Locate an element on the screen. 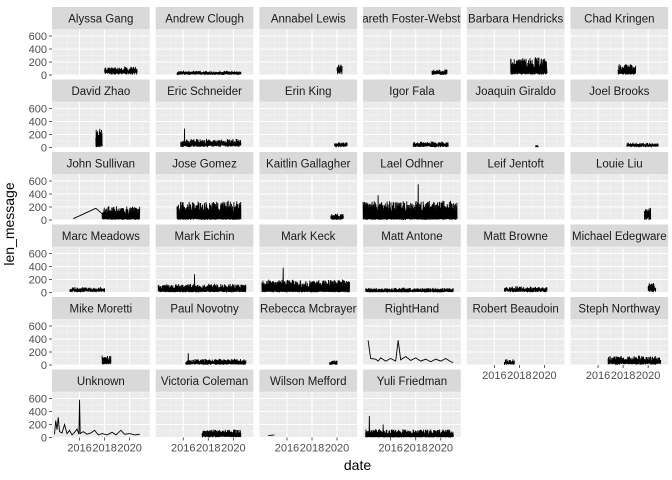 The height and width of the screenshot is (480, 672). facet-panel: John Sullivan is located at coordinates (101, 186).